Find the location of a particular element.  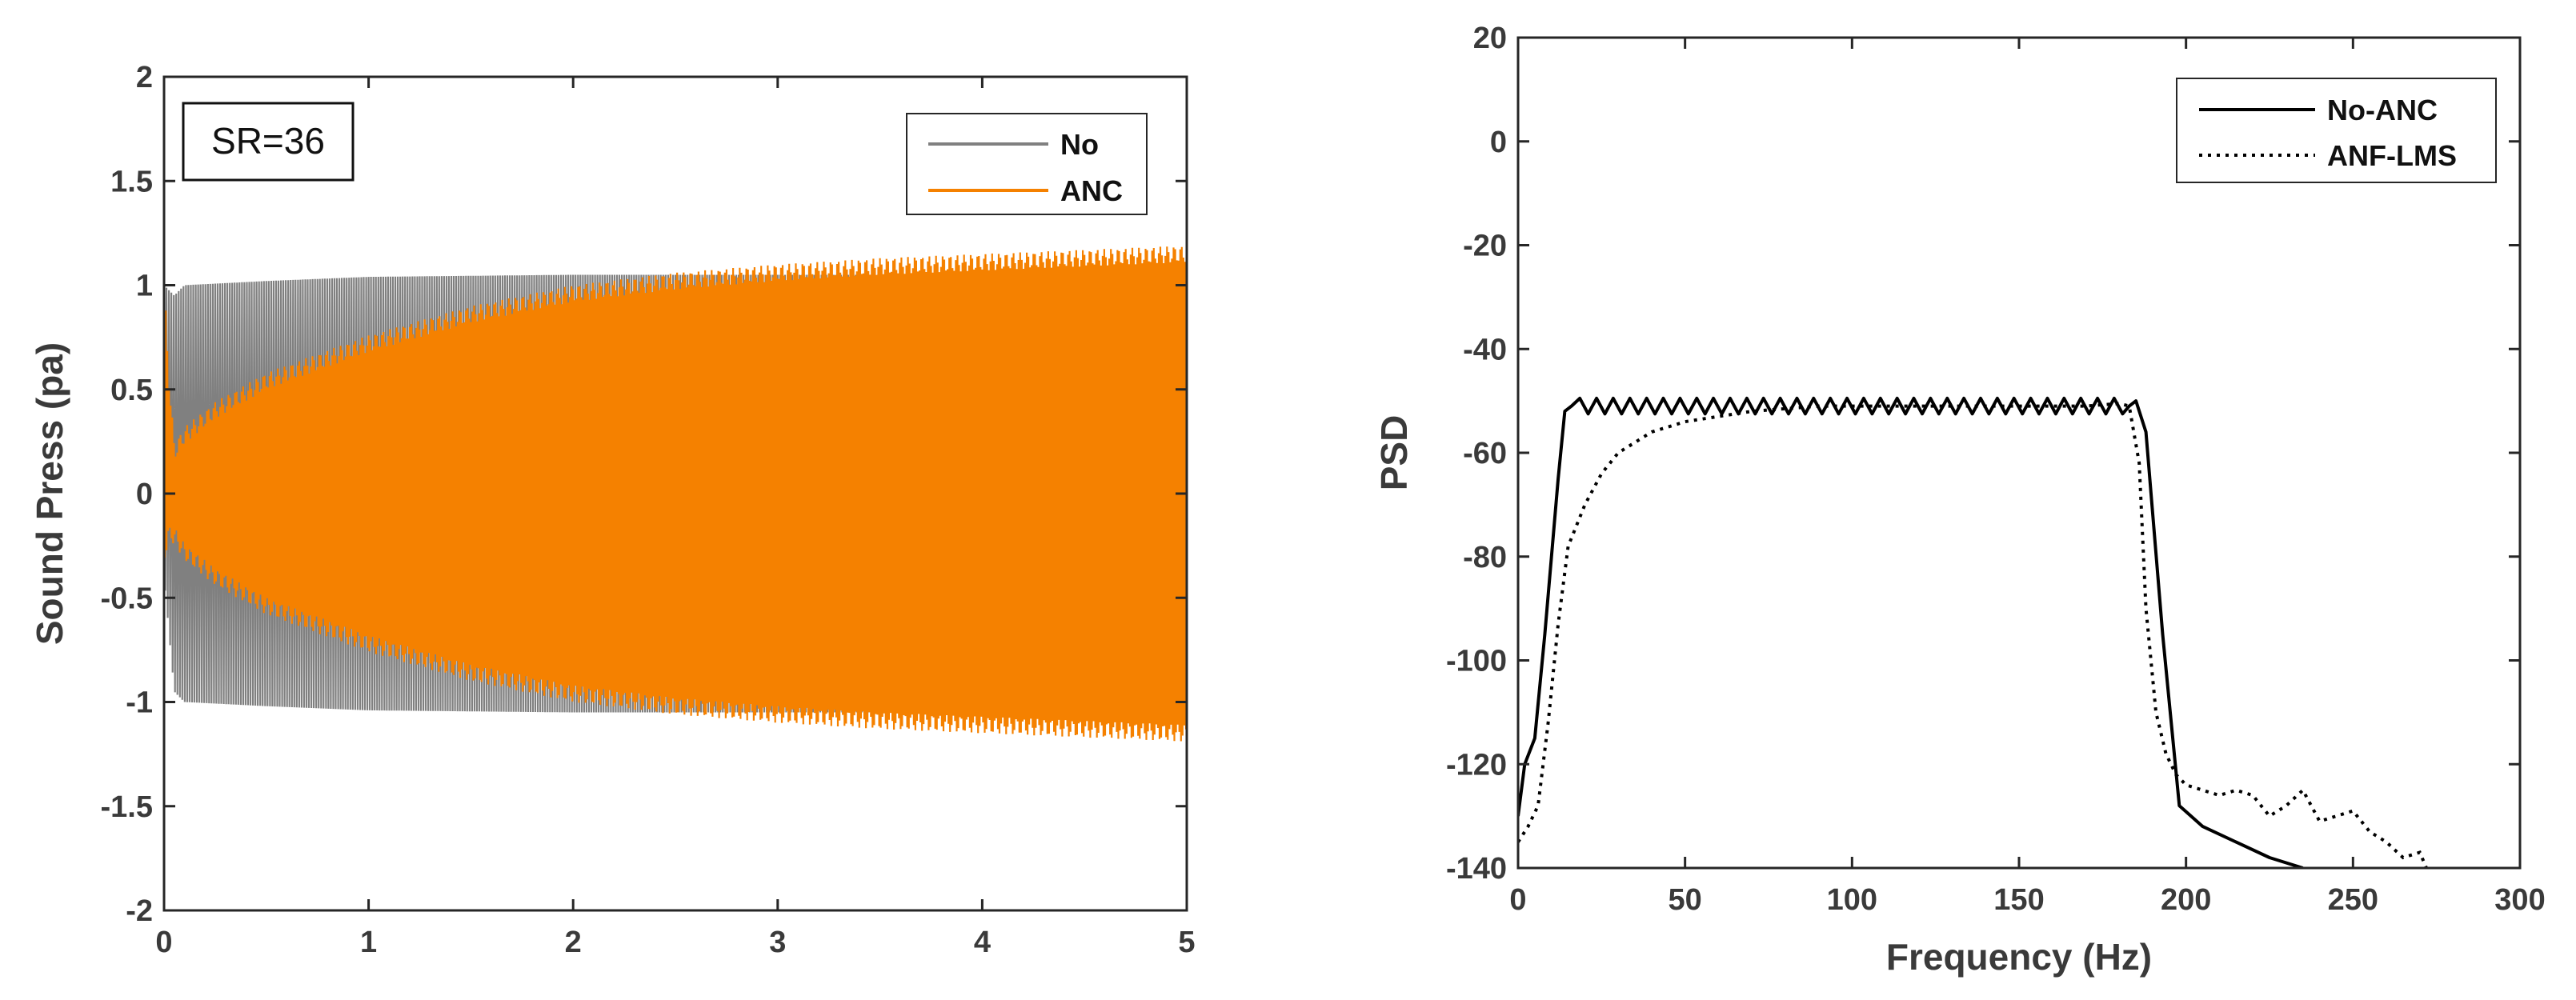

sr-annotation-box: SR=36 is located at coordinates (268, 142).